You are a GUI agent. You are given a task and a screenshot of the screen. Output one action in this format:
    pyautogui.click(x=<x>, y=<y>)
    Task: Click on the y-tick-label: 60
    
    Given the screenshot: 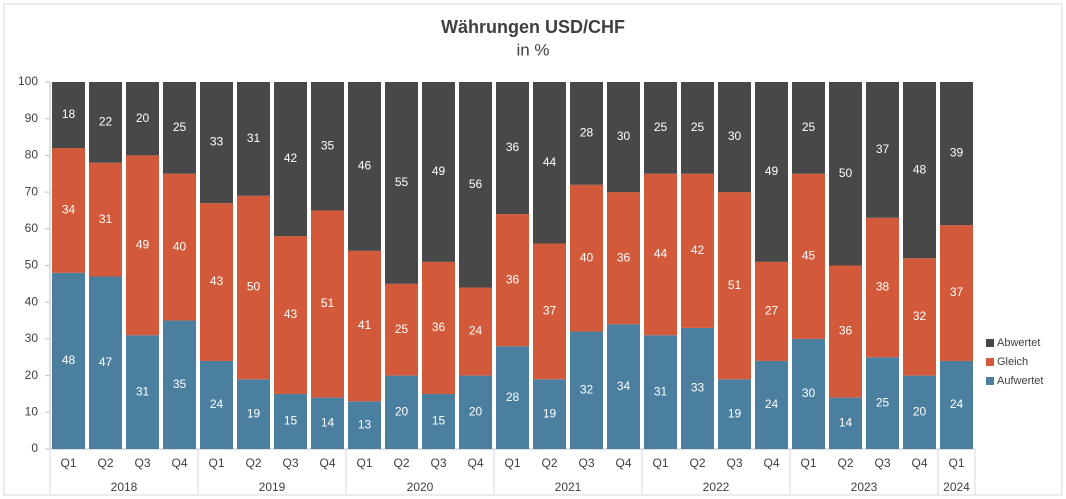 What is the action you would take?
    pyautogui.click(x=32, y=228)
    